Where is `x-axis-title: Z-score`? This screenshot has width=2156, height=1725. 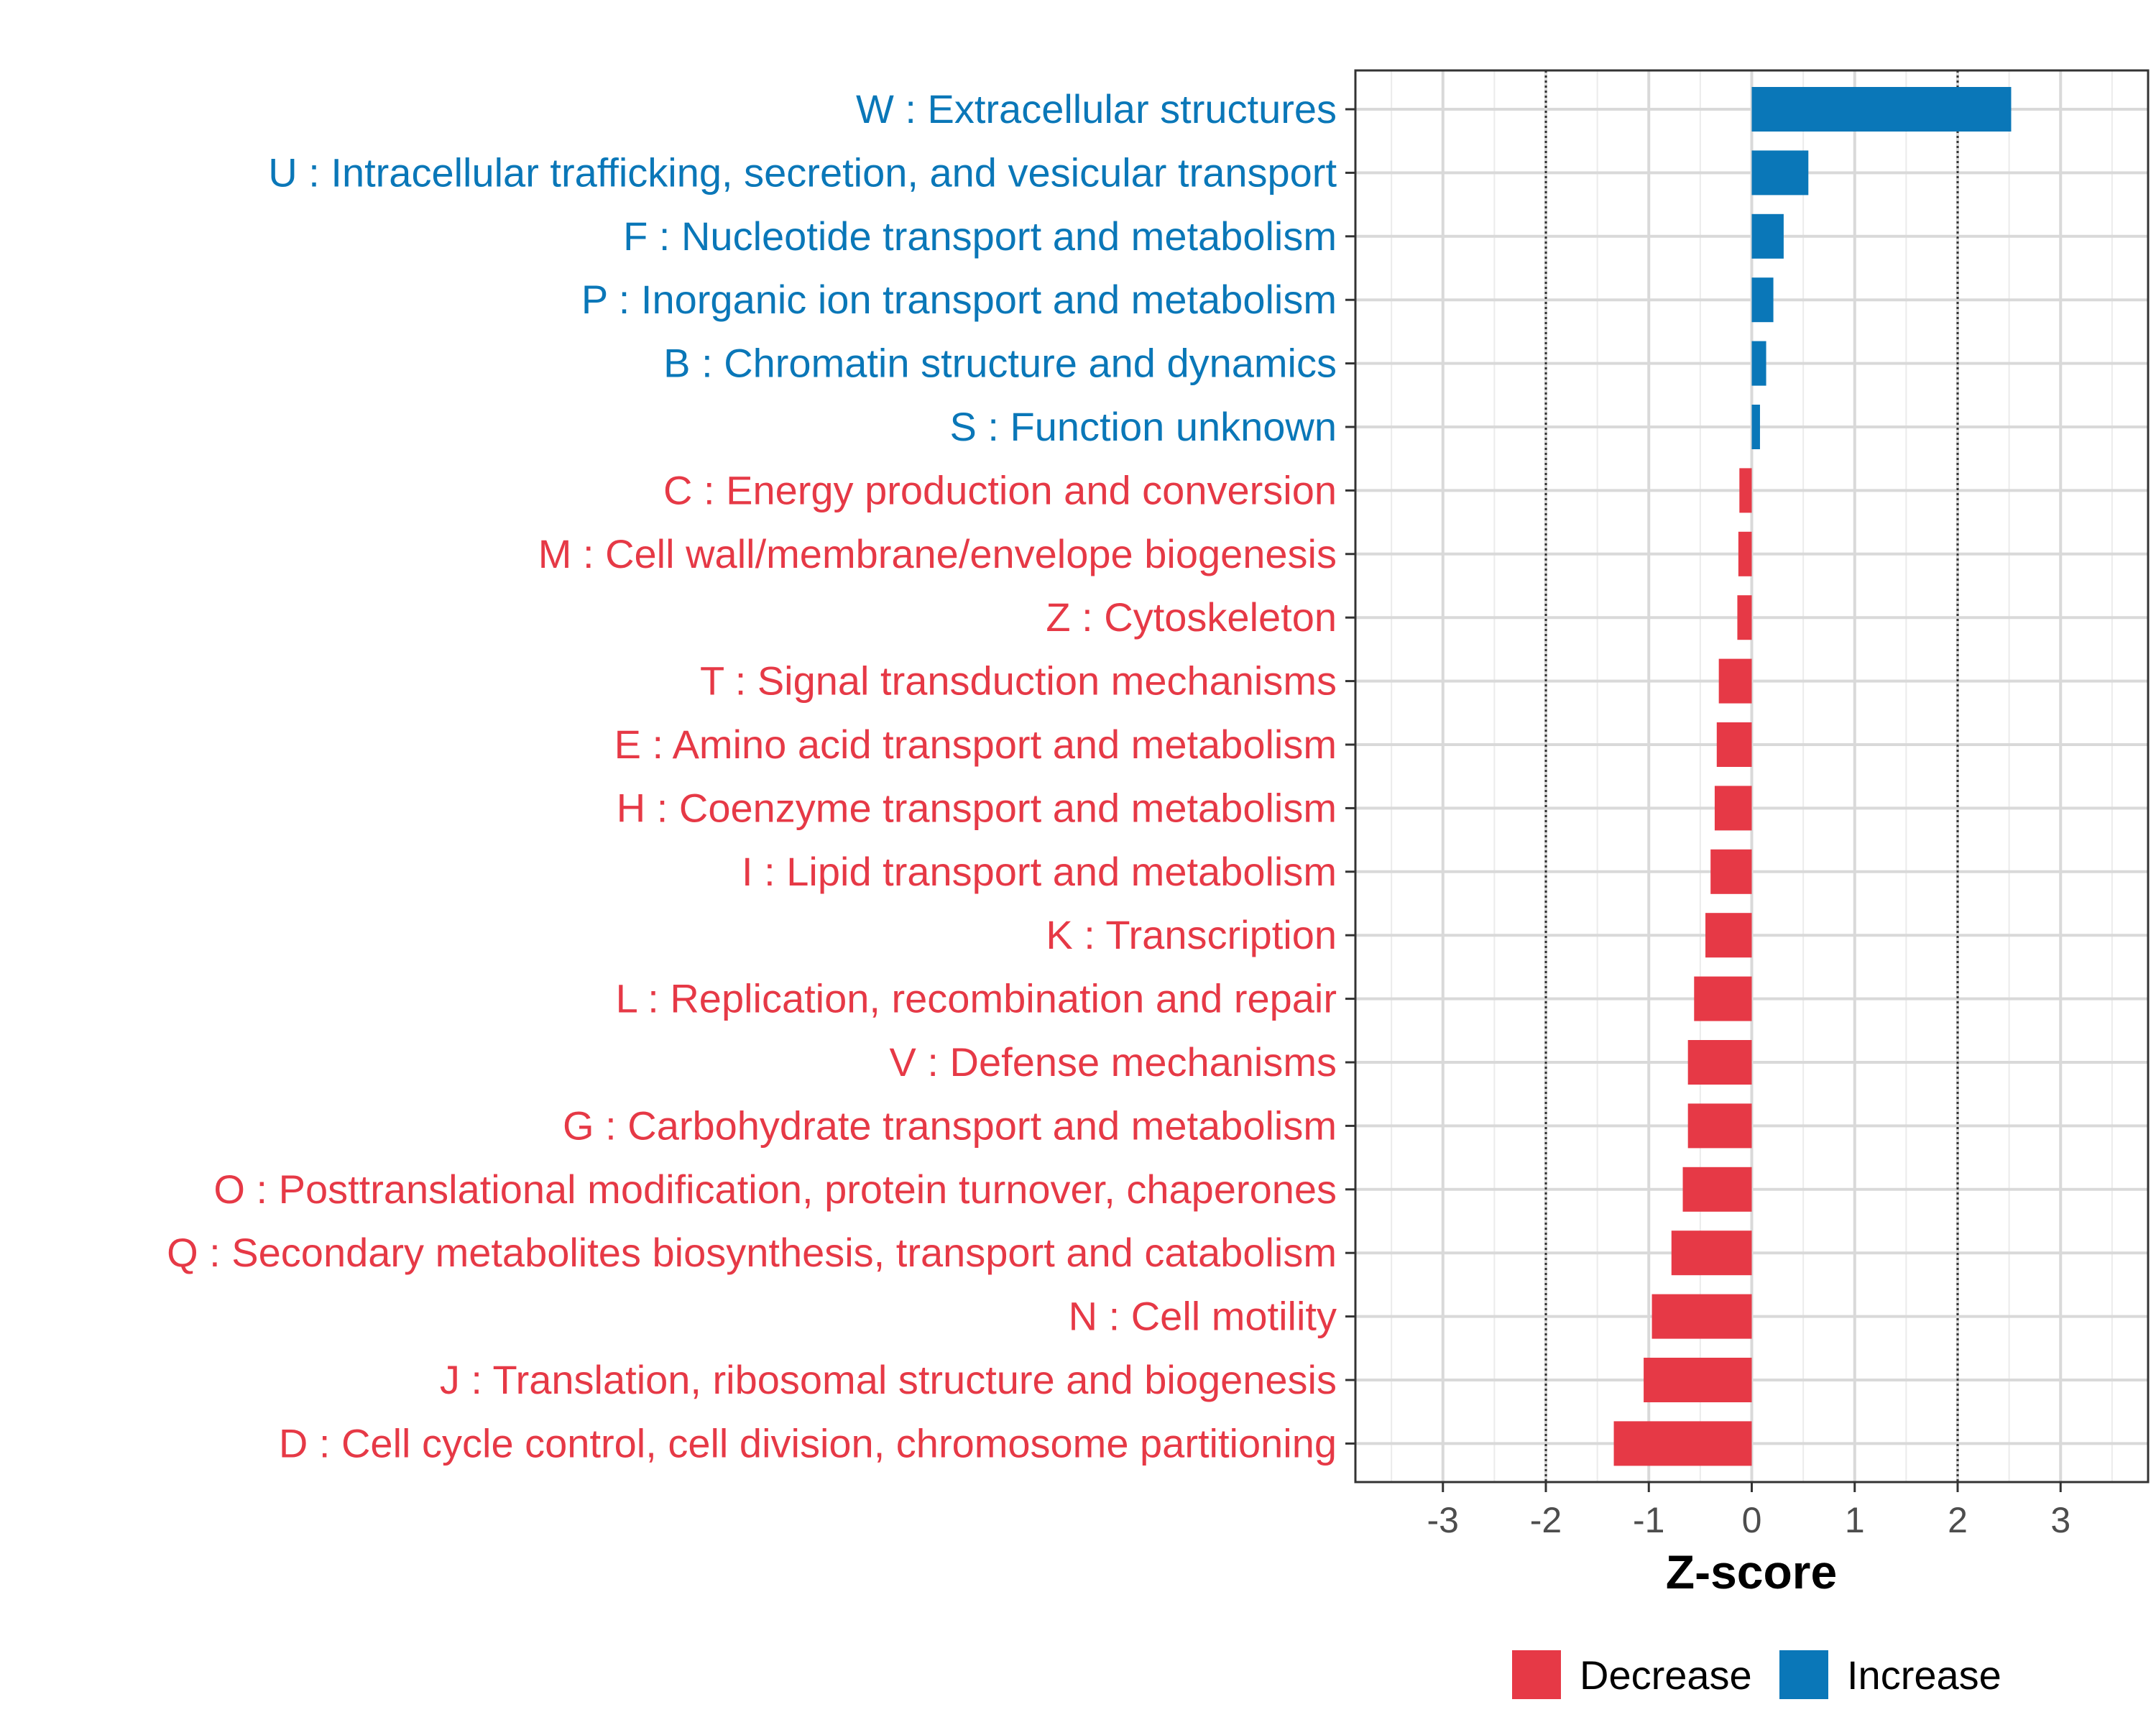 x-axis-title: Z-score is located at coordinates (1752, 1571).